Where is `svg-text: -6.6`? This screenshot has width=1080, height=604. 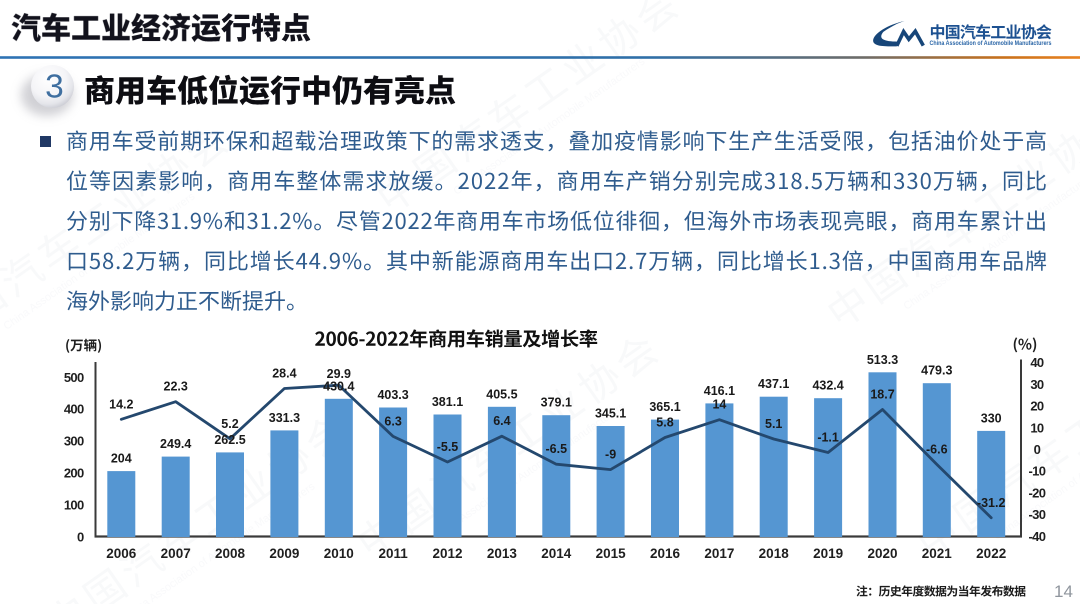
svg-text: -6.6 is located at coordinates (937, 449).